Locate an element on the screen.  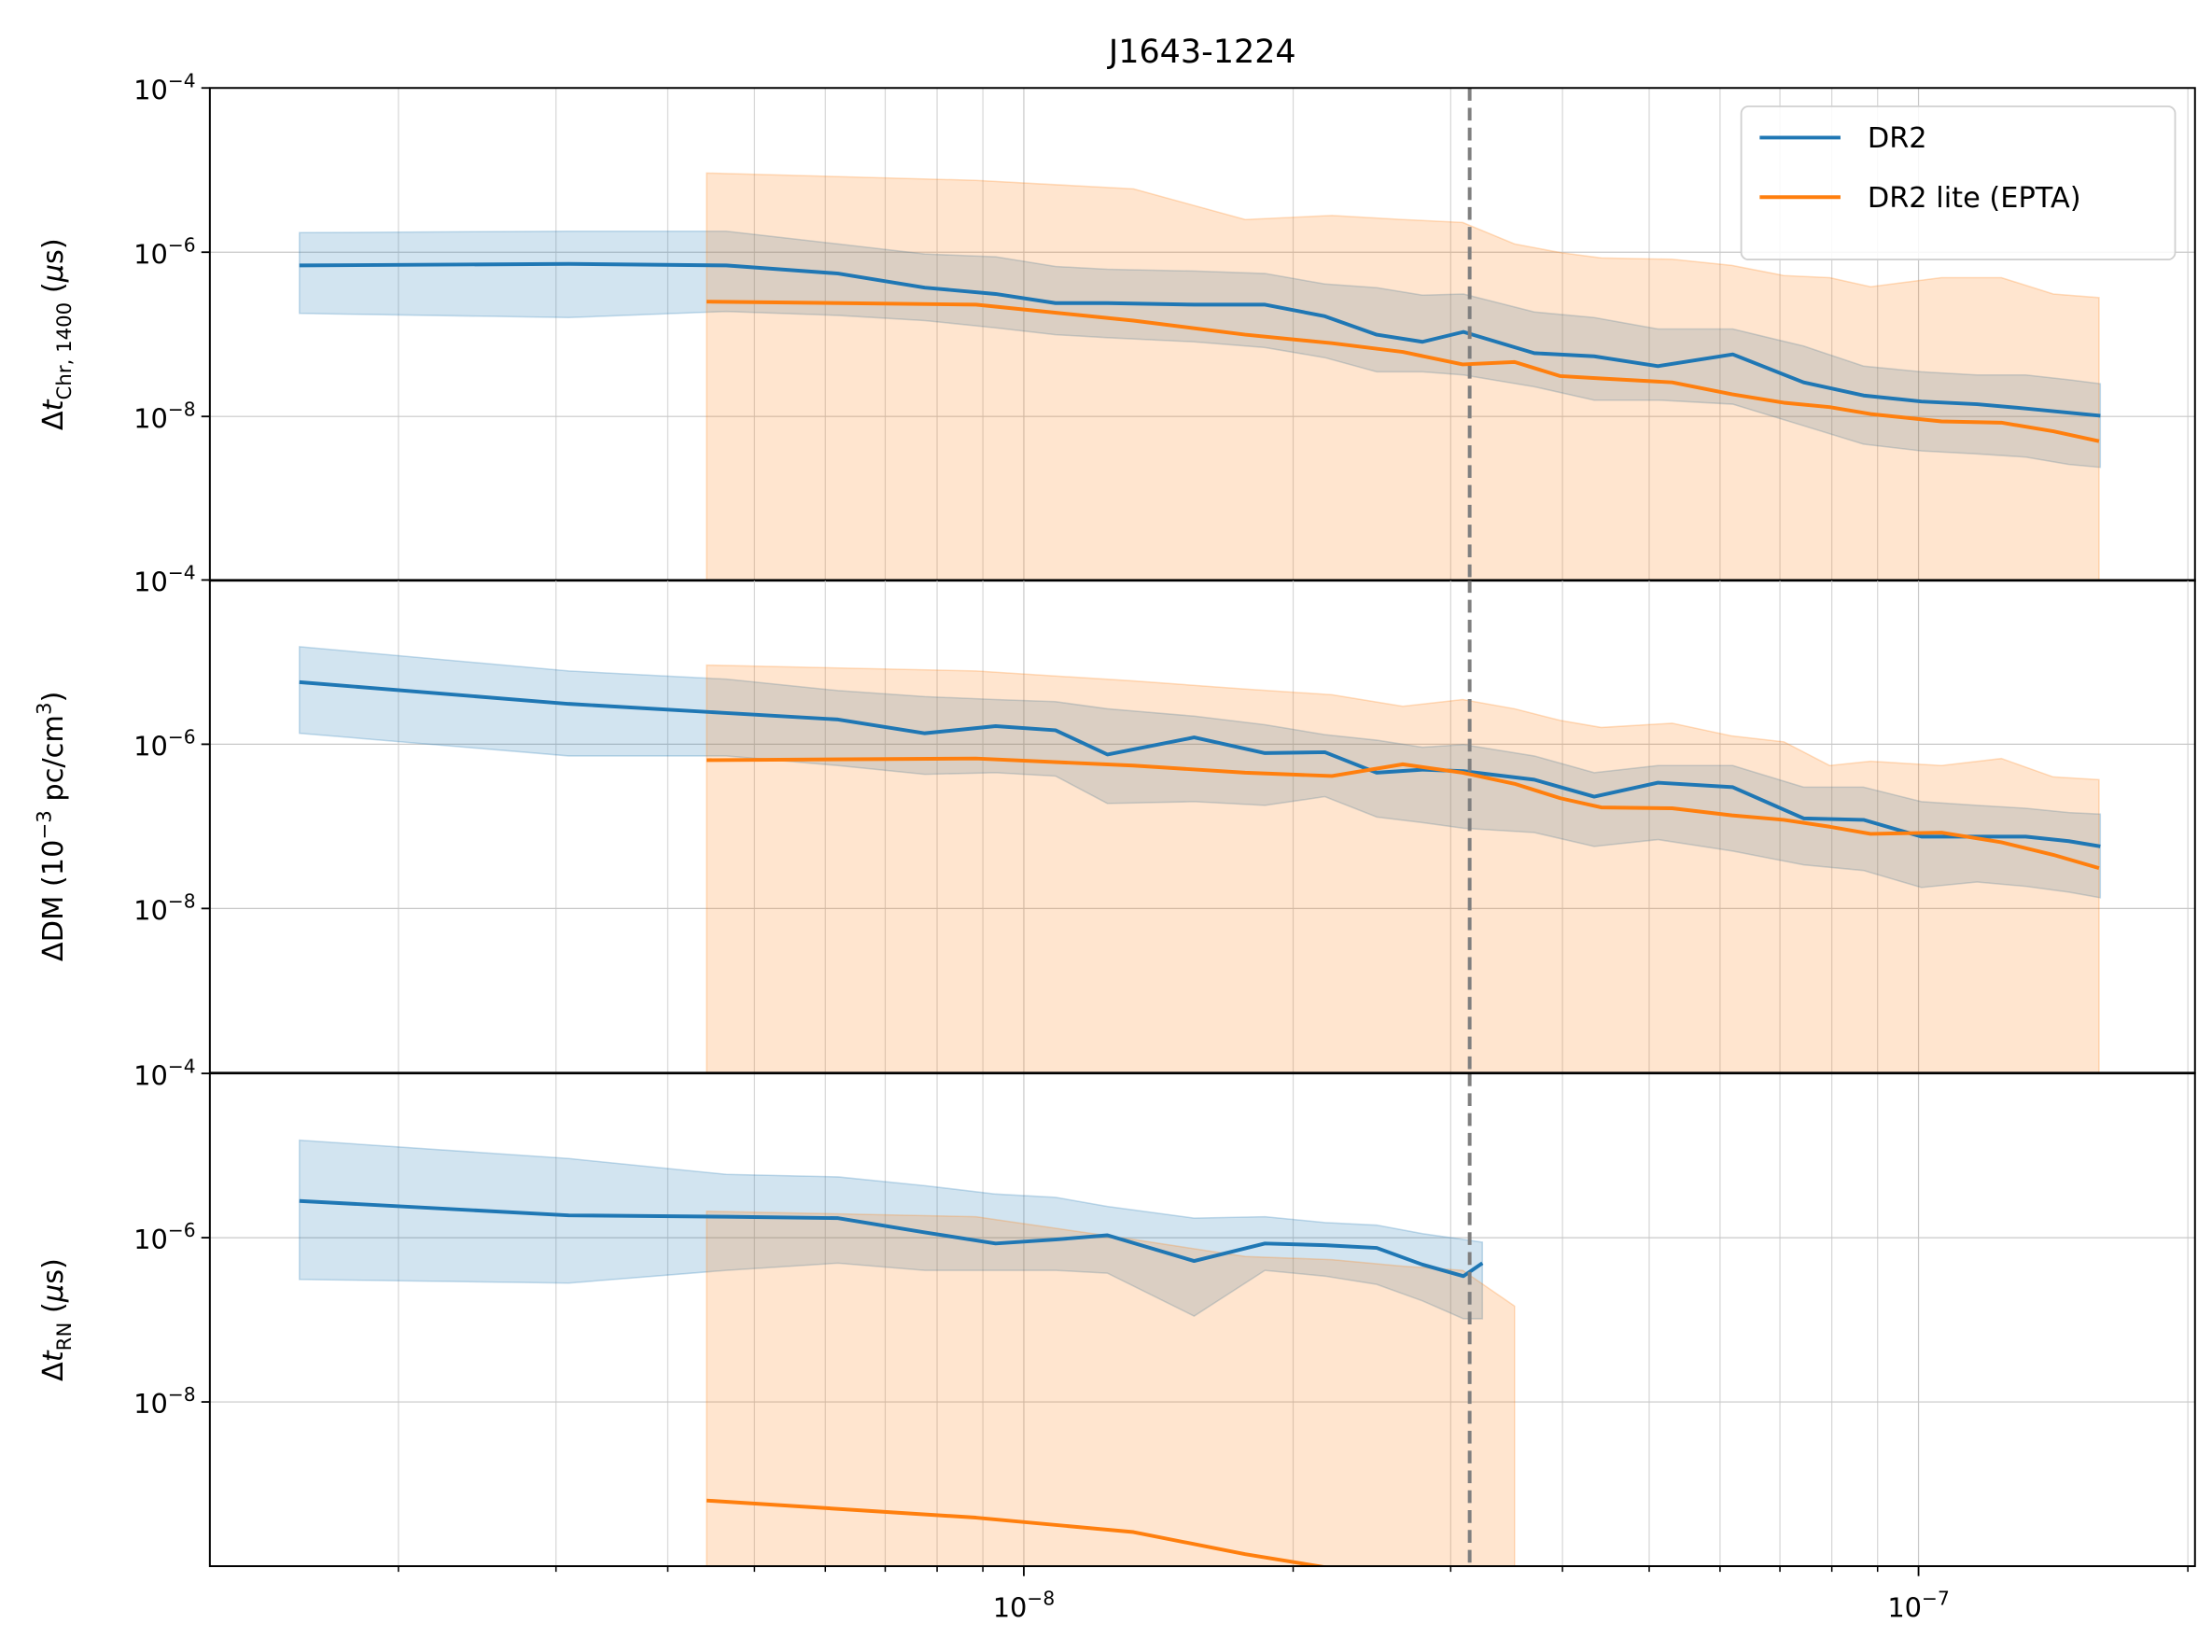
x-tick-label: 10⁻⁷ is located at coordinates (1918, 1606).